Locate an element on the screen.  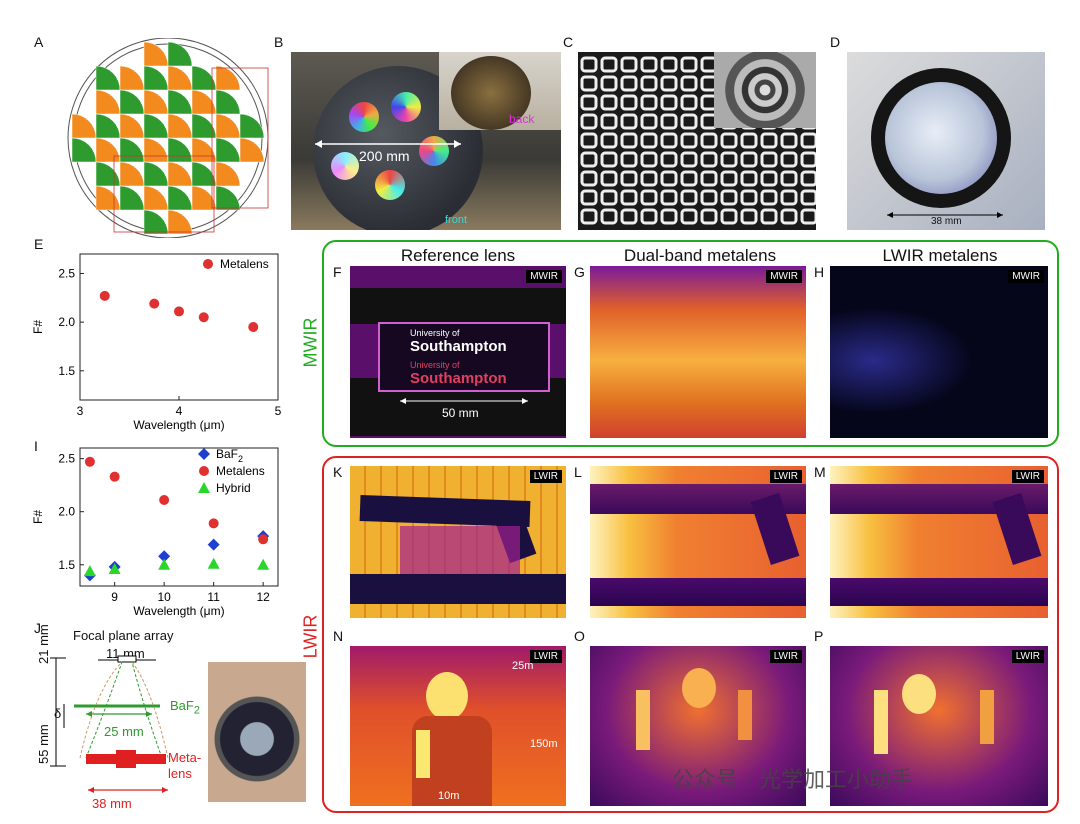
data-point-baf2 is located at coordinates (164, 556).